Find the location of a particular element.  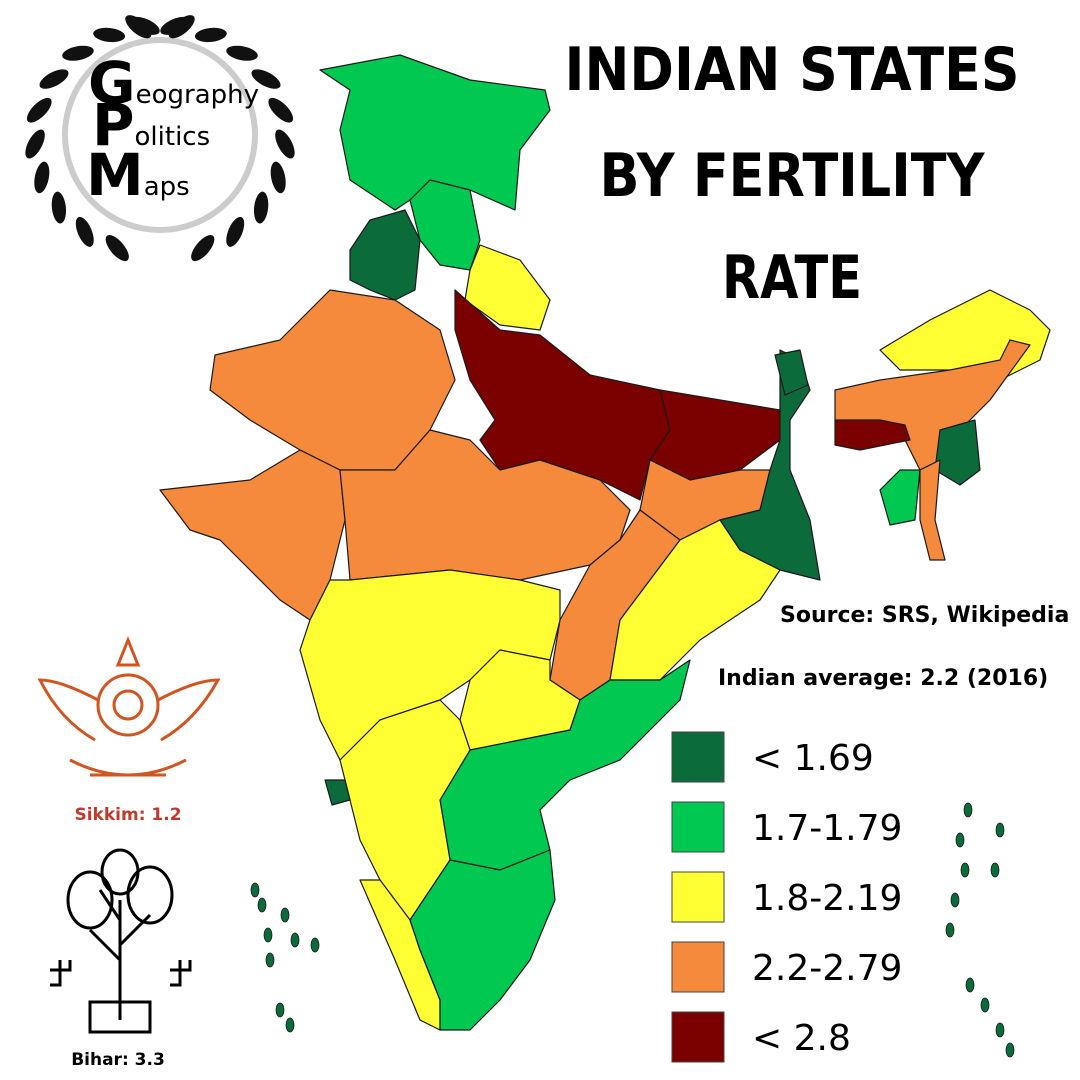

bihar-emblem is located at coordinates (121, 941).